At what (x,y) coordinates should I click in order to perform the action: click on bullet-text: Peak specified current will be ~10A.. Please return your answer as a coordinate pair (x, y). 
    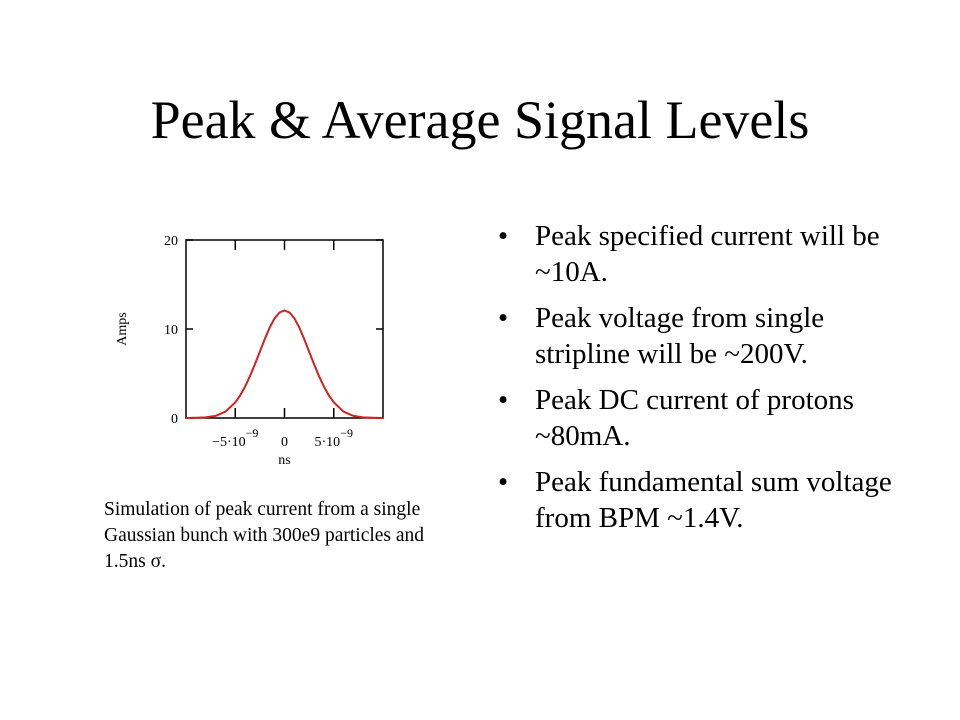
    Looking at the image, I should click on (707, 254).